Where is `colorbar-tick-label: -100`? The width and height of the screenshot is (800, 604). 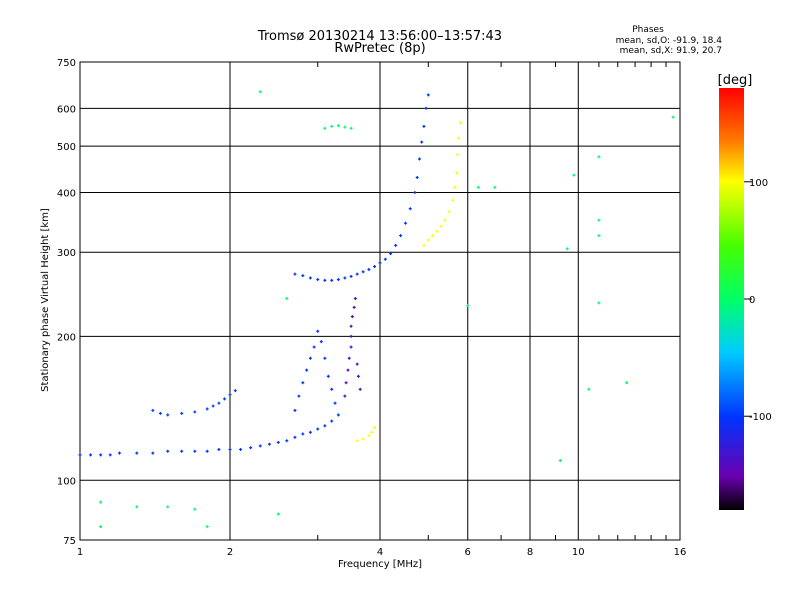
colorbar-tick-label: -100 is located at coordinates (760, 417).